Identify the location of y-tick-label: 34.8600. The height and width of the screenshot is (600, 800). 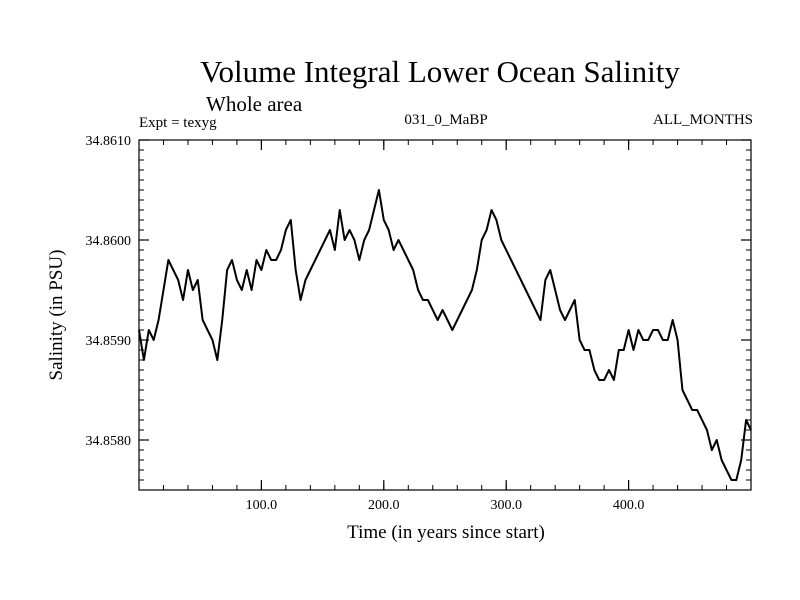
(109, 241).